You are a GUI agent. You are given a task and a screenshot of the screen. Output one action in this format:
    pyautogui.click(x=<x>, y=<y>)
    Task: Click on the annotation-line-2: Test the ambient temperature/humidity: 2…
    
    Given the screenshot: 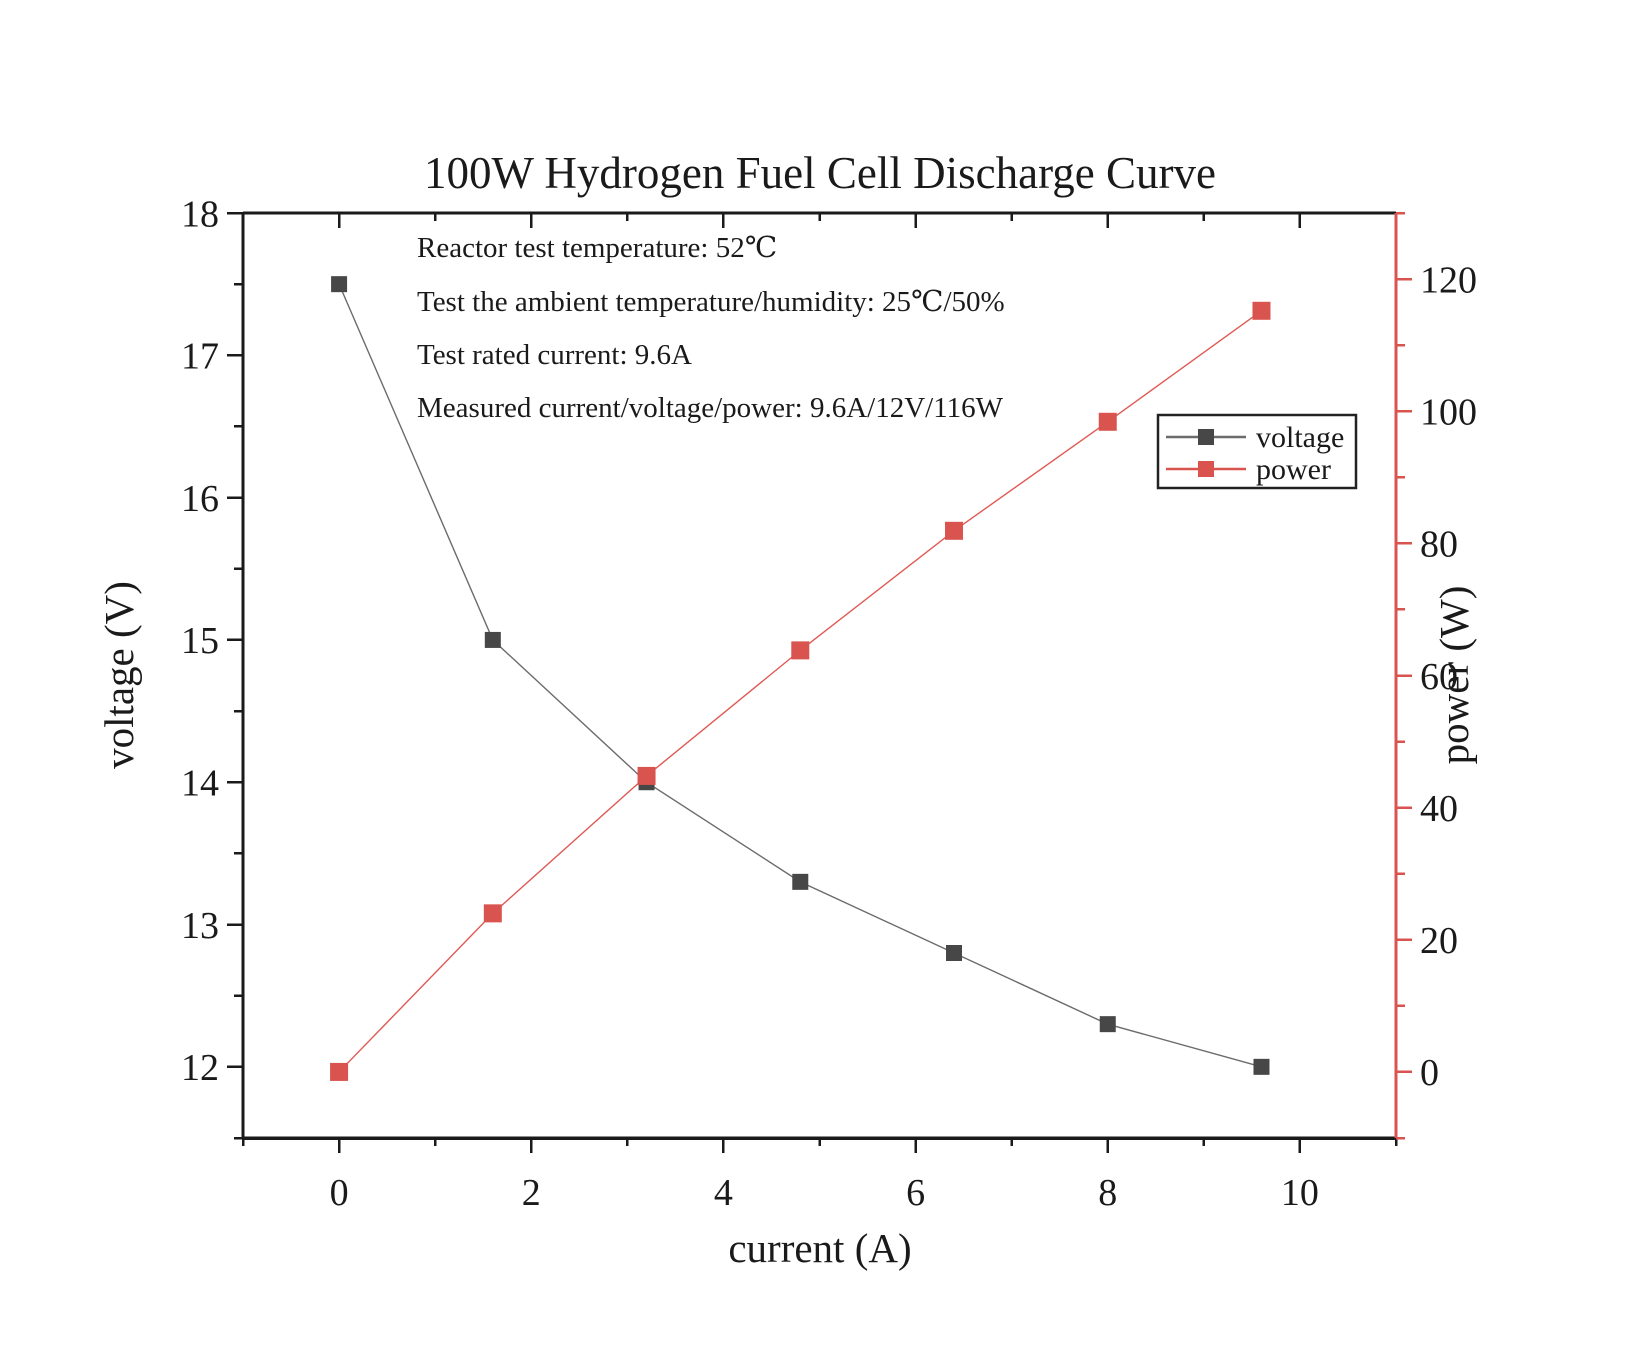 What is the action you would take?
    pyautogui.click(x=711, y=302)
    